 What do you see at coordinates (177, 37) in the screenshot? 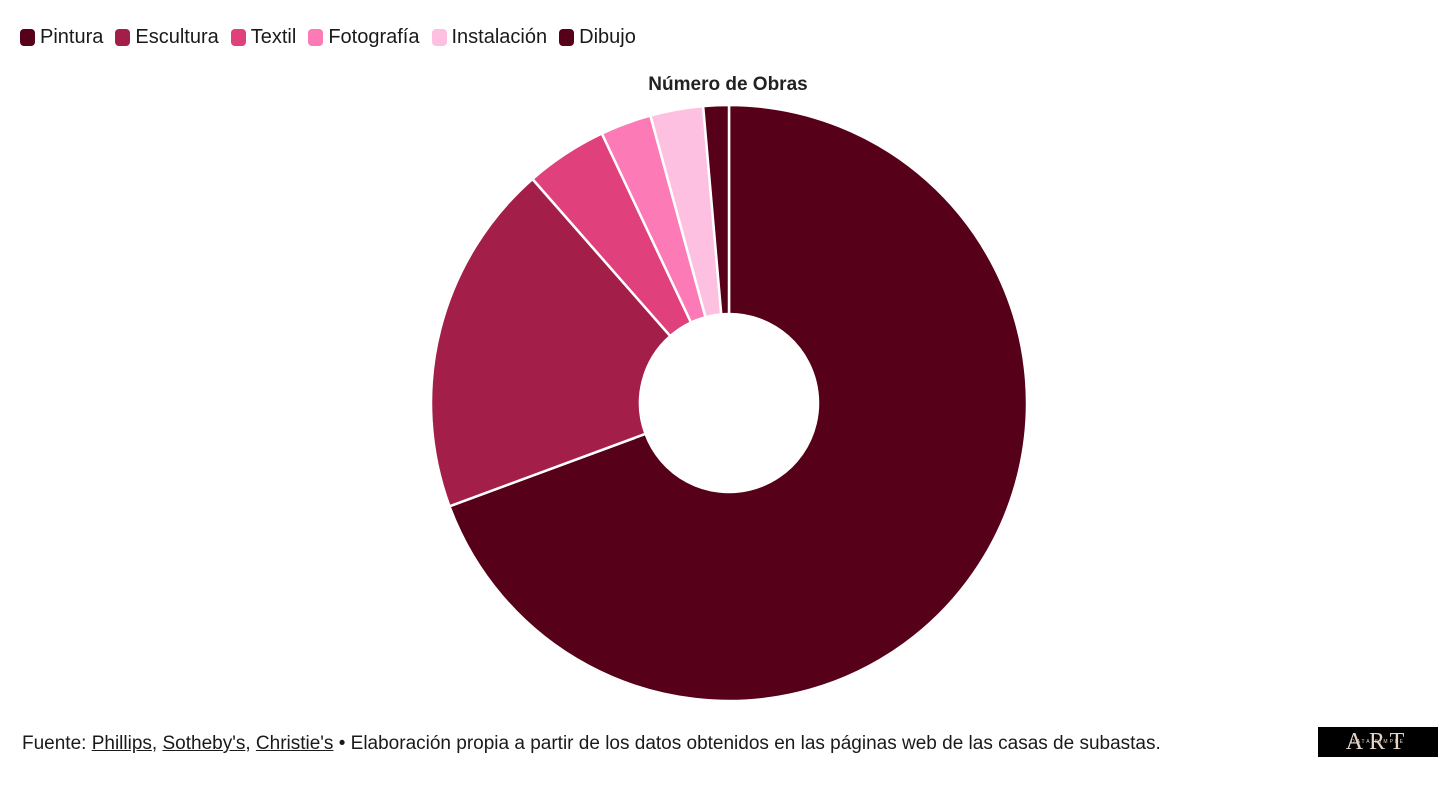
I see `legend-label-escultura: Escultura` at bounding box center [177, 37].